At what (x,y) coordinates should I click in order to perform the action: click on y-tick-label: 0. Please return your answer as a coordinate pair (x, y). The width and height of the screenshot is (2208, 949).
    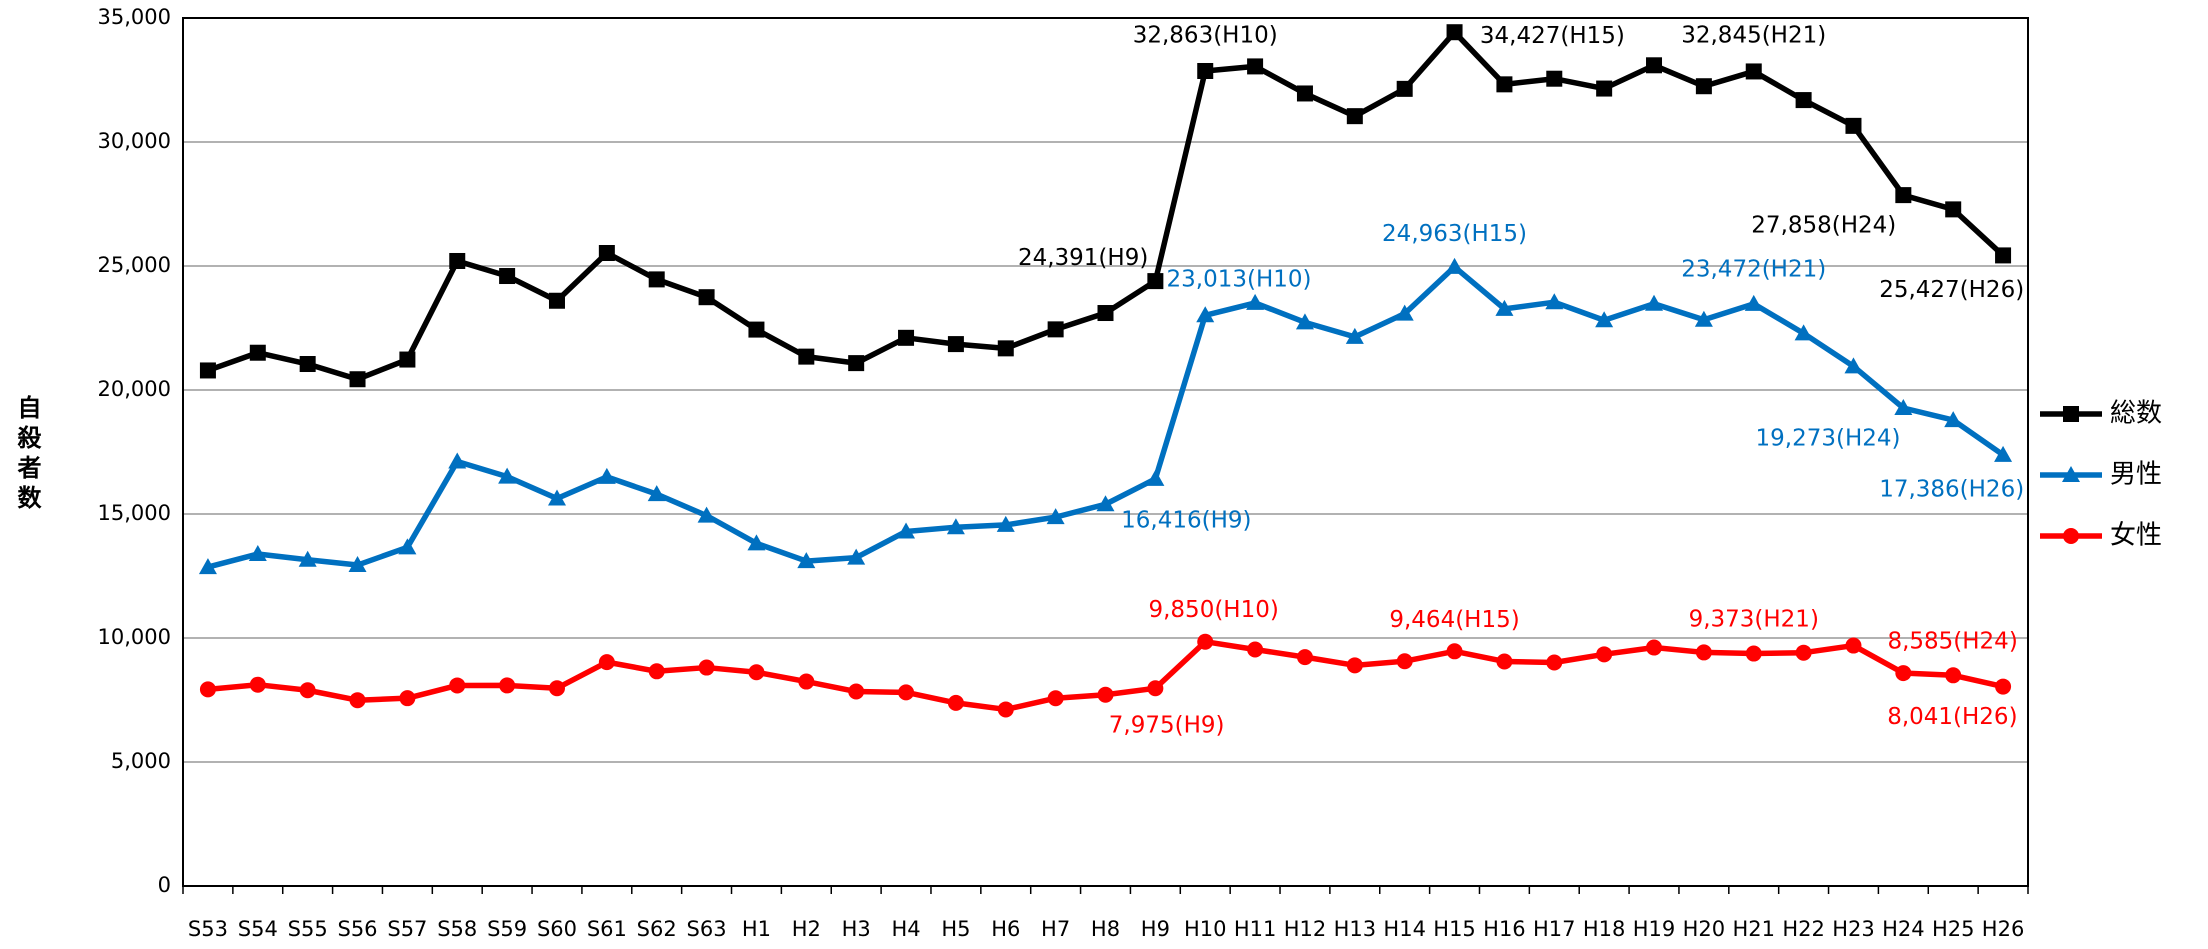
    Looking at the image, I should click on (164, 885).